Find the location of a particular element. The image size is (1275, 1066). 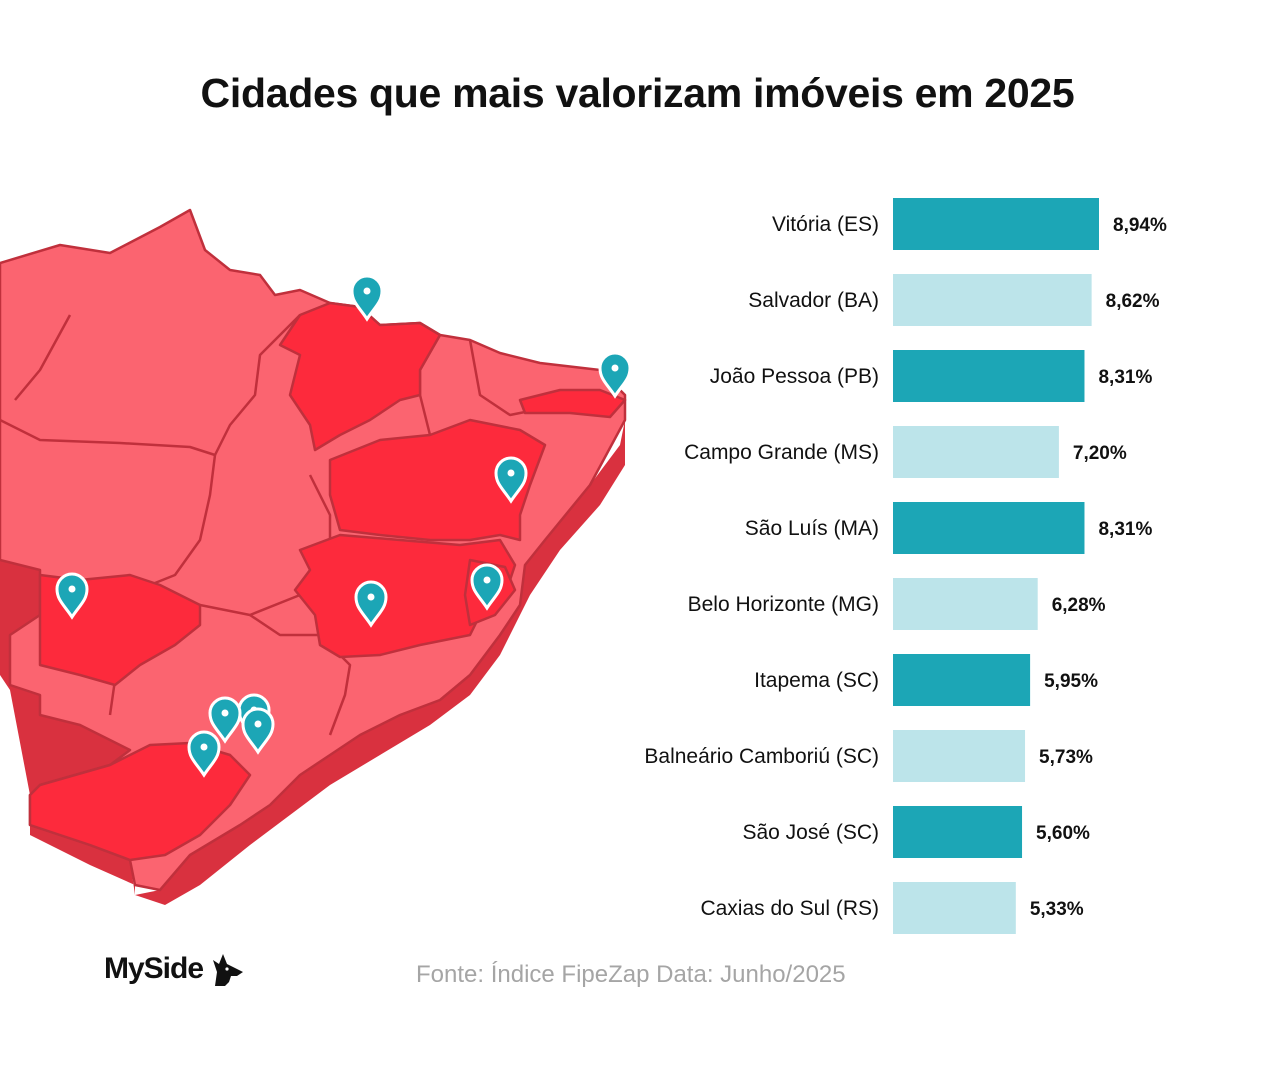

category-label: Caxias do Sul (RS) is located at coordinates (789, 908).